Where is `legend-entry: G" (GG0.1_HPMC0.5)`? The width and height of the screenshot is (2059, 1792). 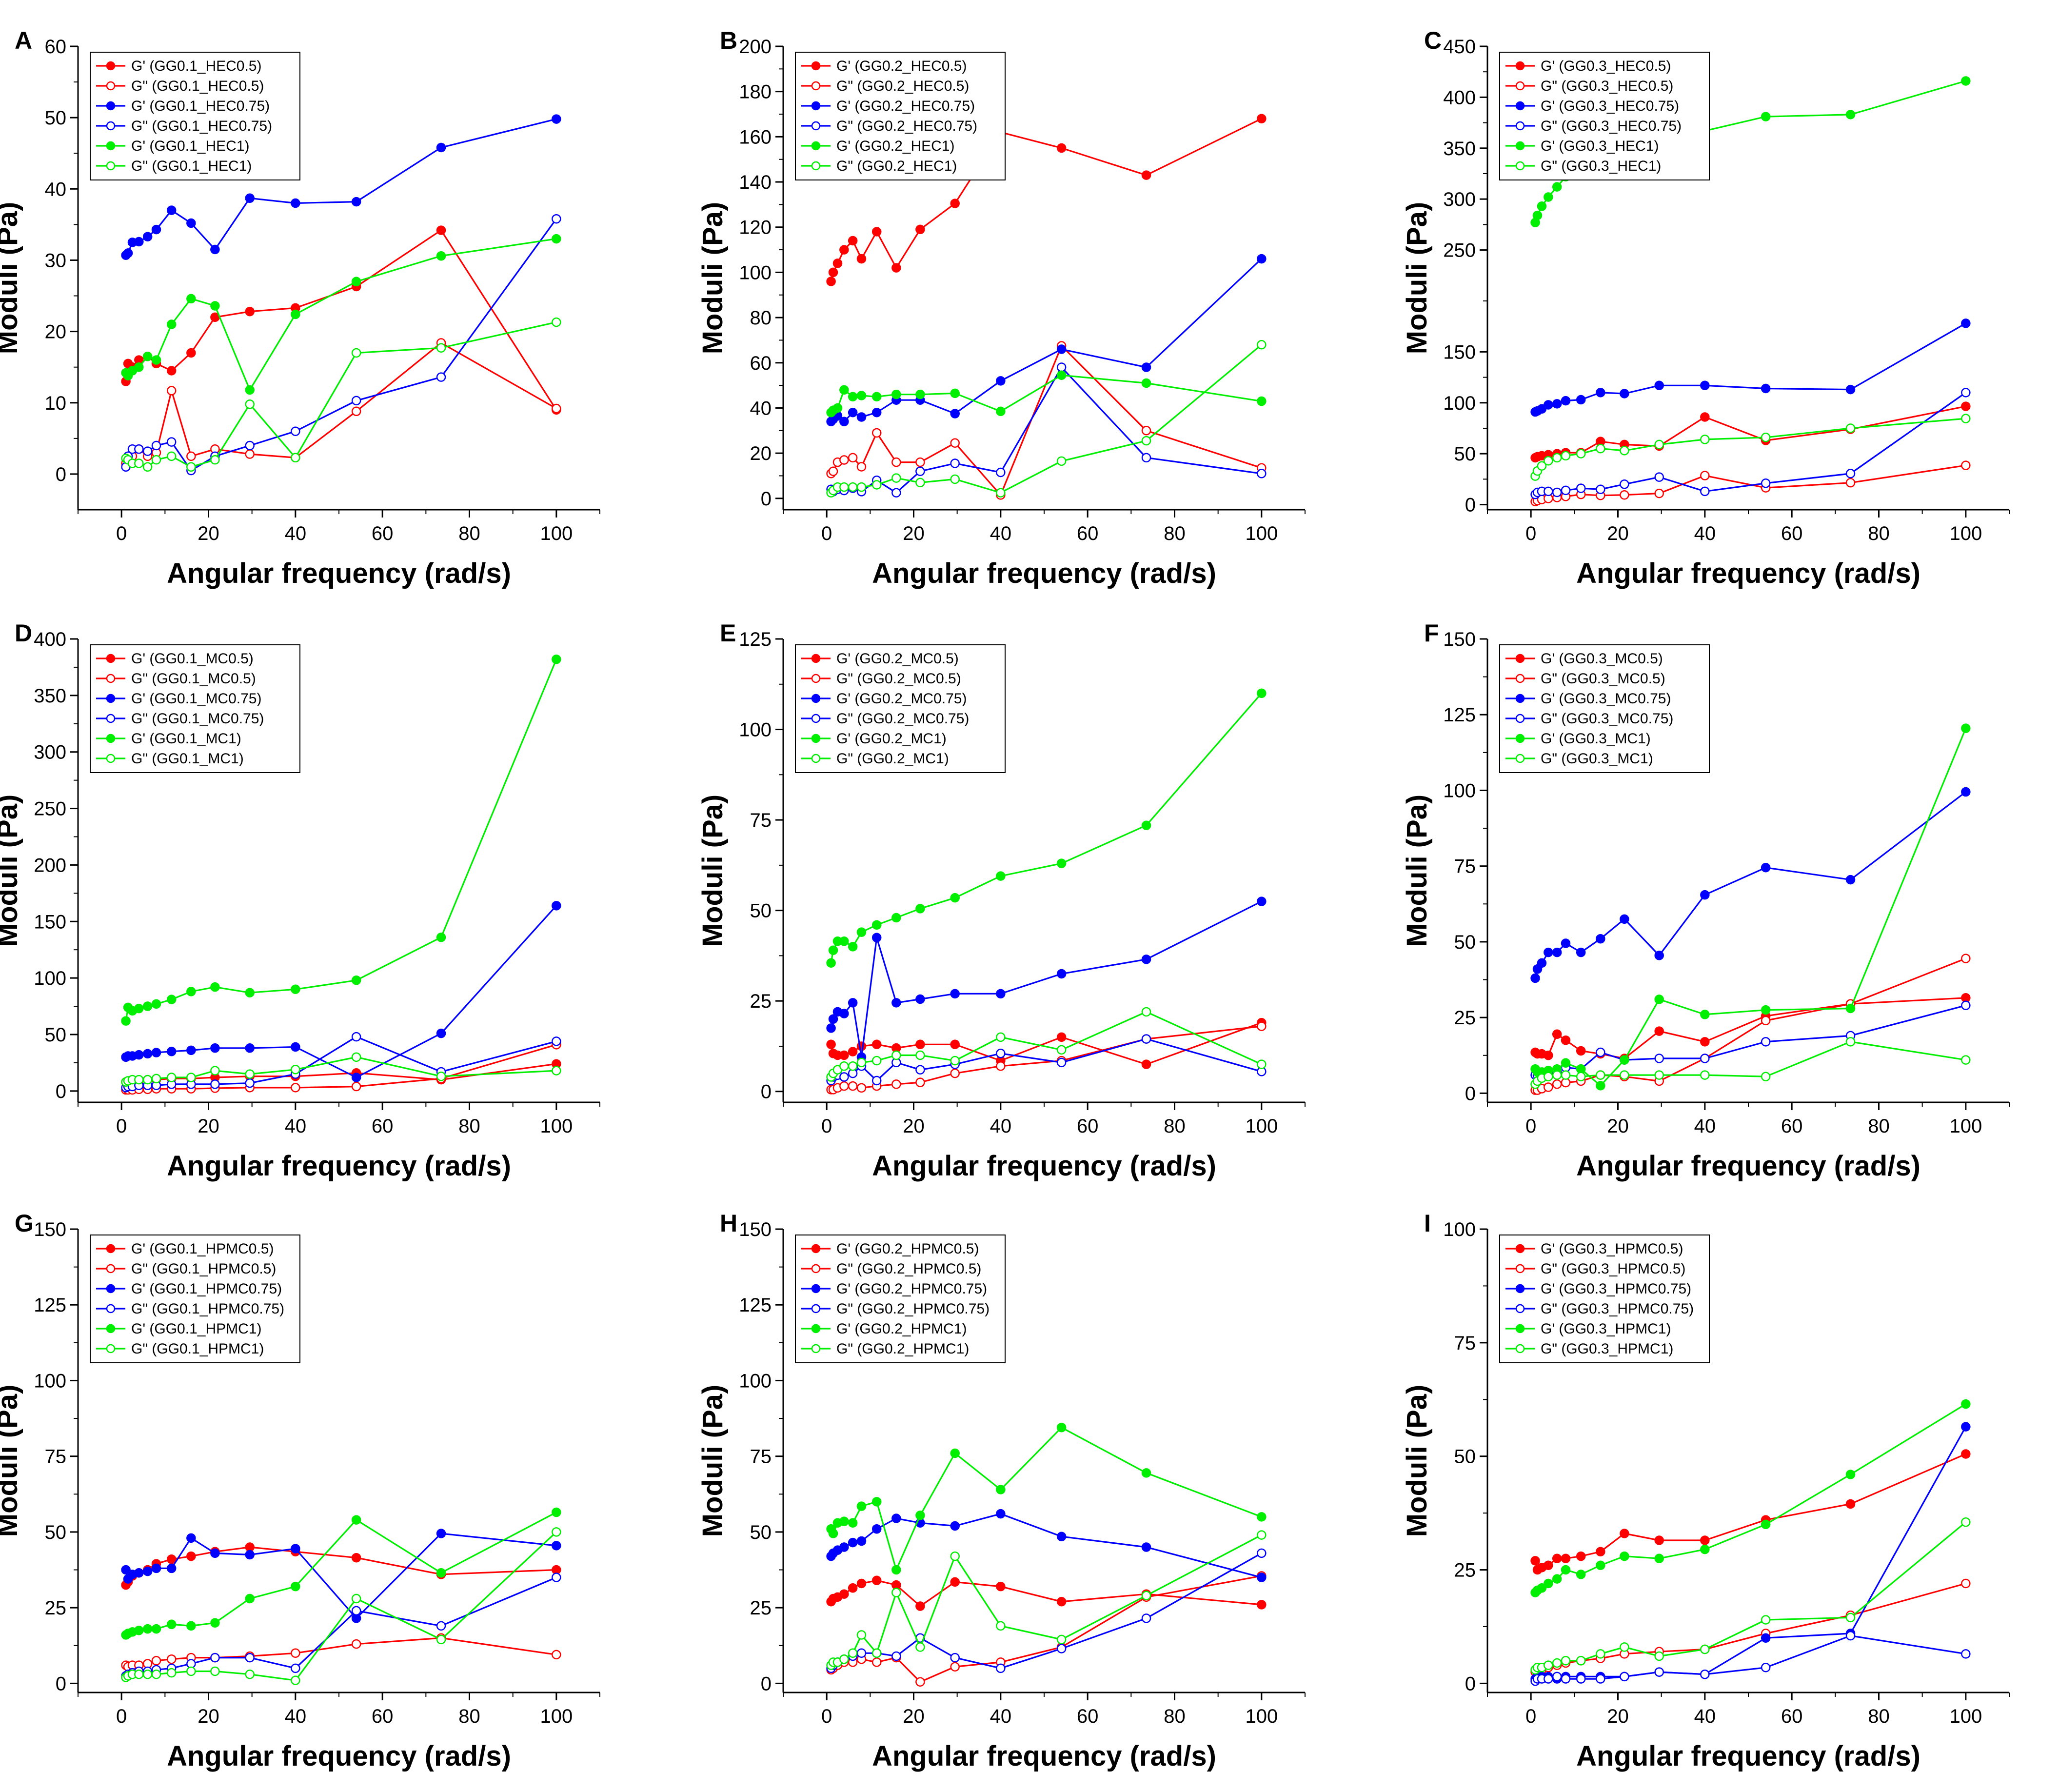
legend-entry: G" (GG0.1_HPMC0.5) is located at coordinates (203, 1269).